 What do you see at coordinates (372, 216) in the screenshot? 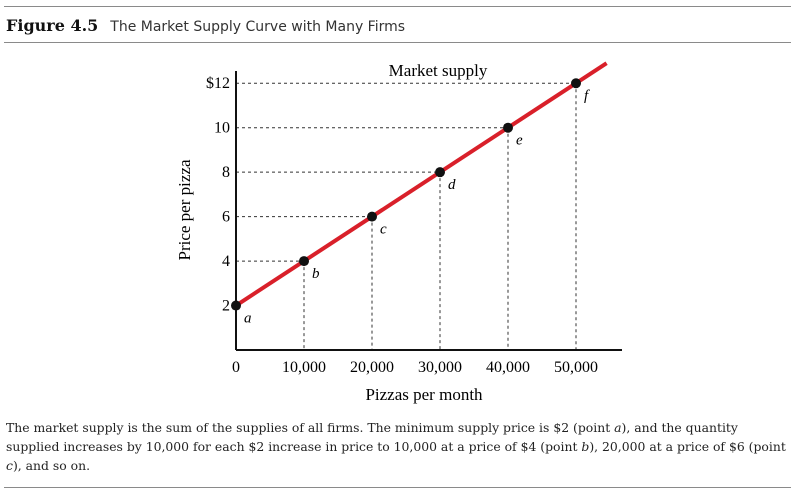
I see `supply-point-c` at bounding box center [372, 216].